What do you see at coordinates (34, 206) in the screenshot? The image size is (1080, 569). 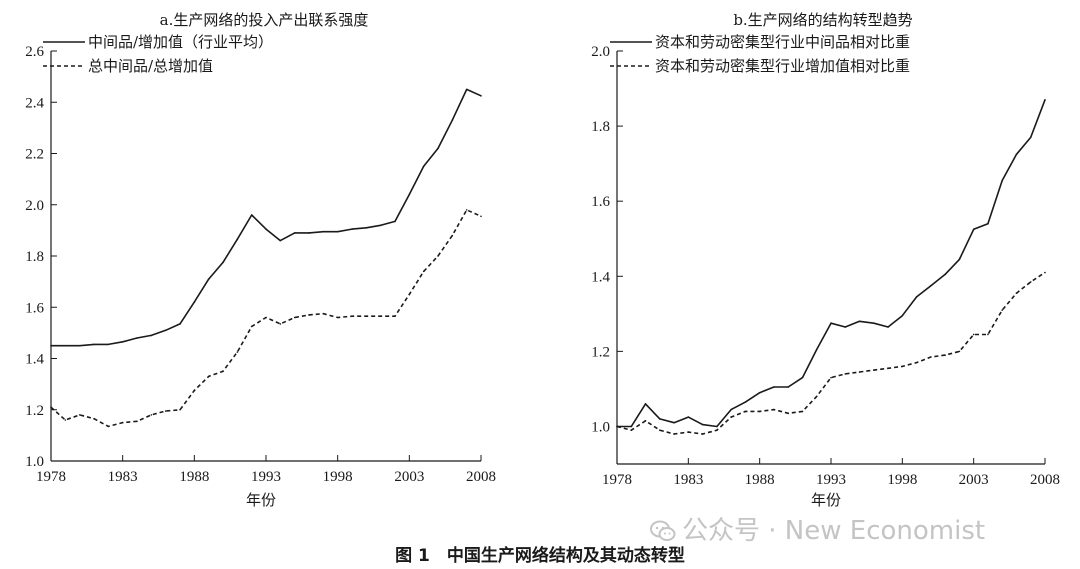 I see `y-tick-label: 2.0` at bounding box center [34, 206].